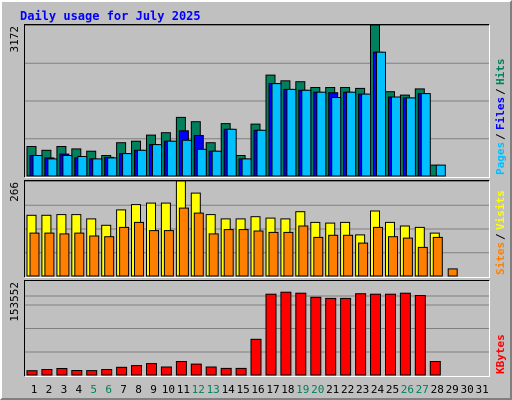  I want to click on x-label-day-14: 14, so click(229, 389).